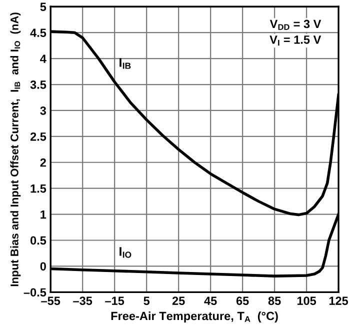 The width and height of the screenshot is (349, 332). Describe the element at coordinates (38, 240) in the screenshot. I see `y-tick-label: 0.5` at that location.